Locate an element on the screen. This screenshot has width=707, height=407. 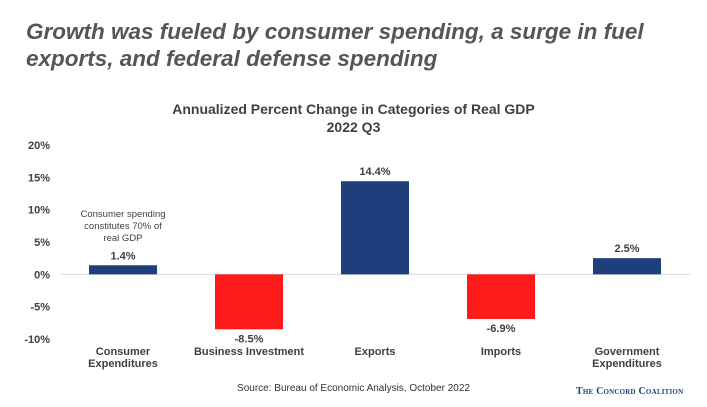
y-tick-label: -5% is located at coordinates (40, 308).